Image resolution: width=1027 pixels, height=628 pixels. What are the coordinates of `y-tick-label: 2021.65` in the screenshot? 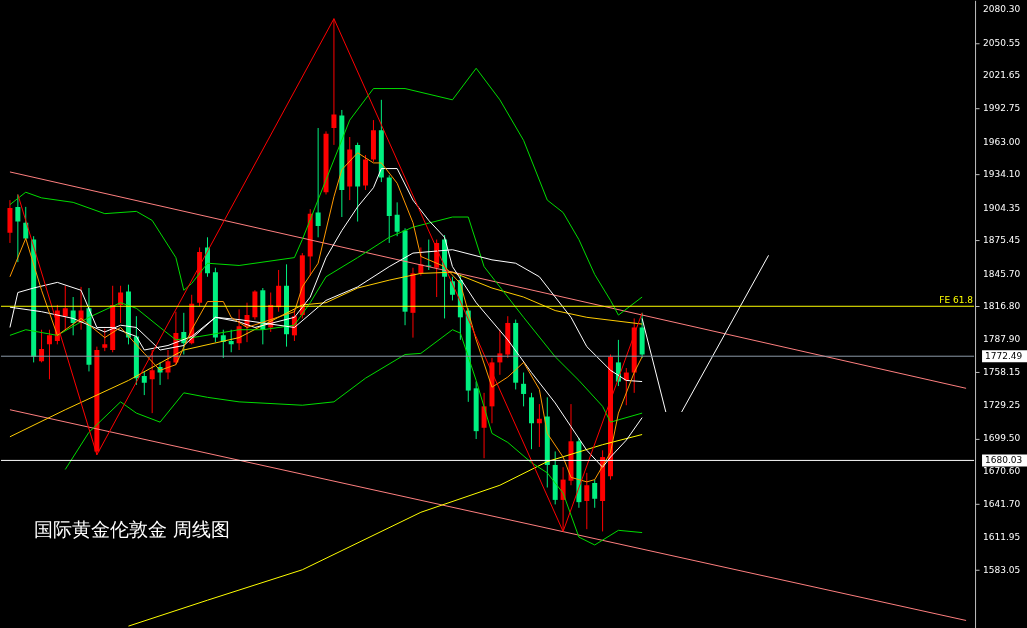 It's located at (1002, 75).